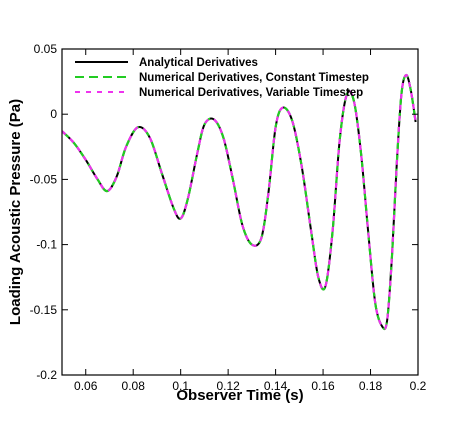 The width and height of the screenshot is (474, 426). I want to click on x-tick-label: 0.1, so click(180, 386).